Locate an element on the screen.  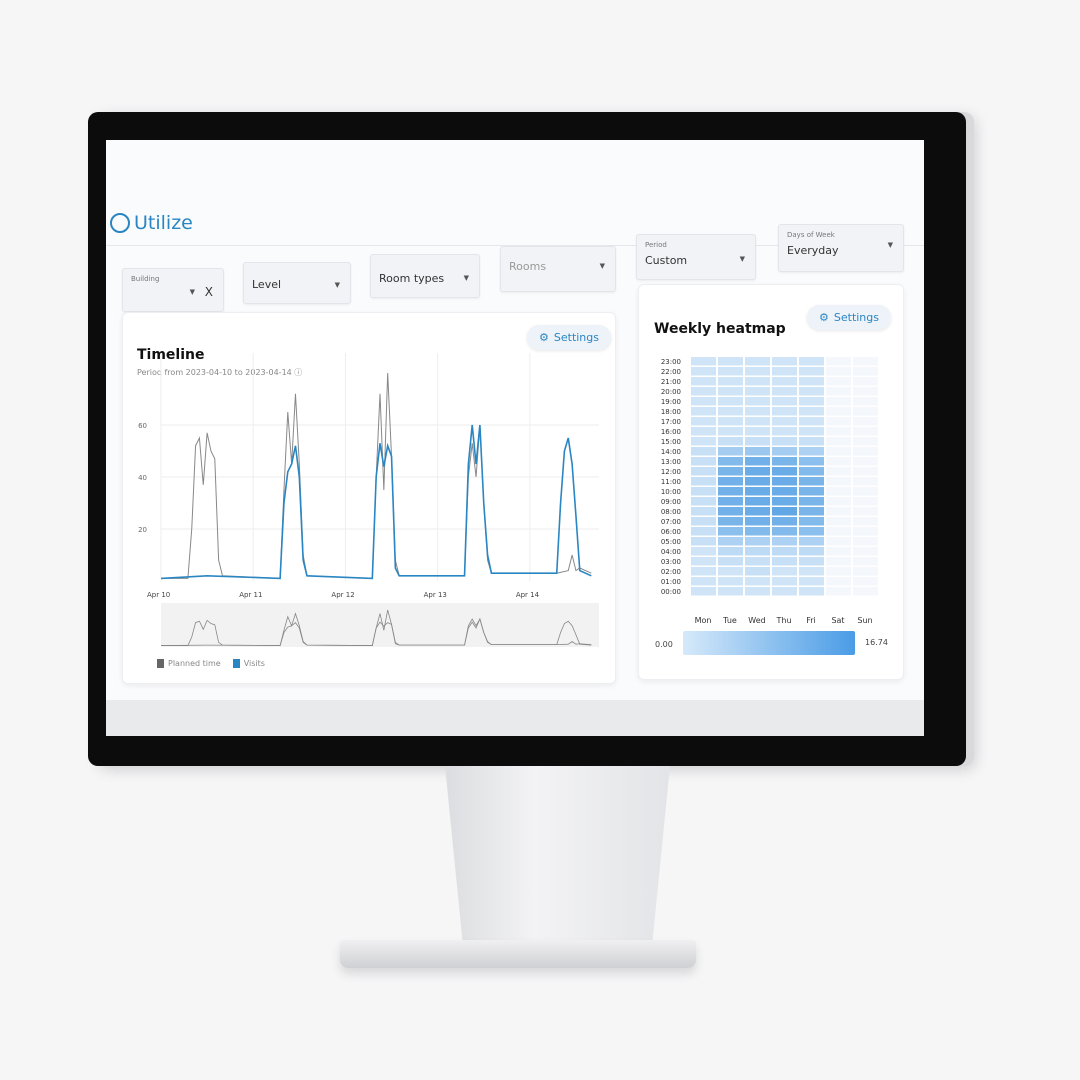
x-tick-label: Apr 11 is located at coordinates (250, 595).